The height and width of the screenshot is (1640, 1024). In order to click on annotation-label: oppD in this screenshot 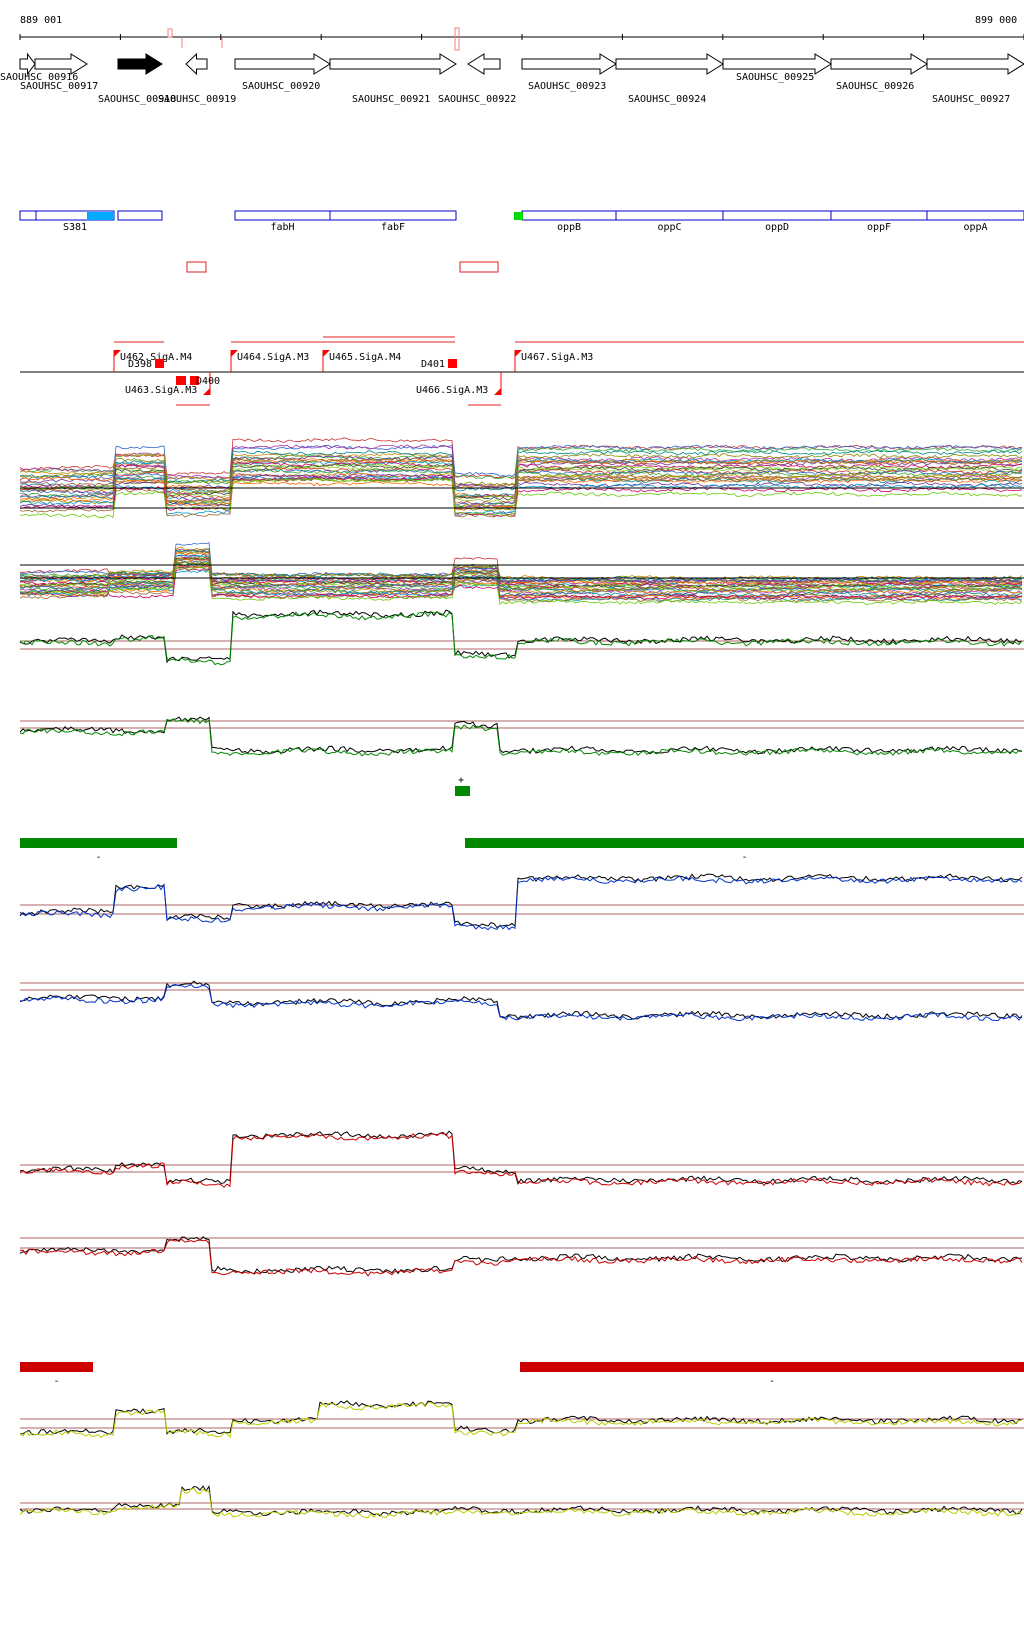, I will do `click(777, 227)`.